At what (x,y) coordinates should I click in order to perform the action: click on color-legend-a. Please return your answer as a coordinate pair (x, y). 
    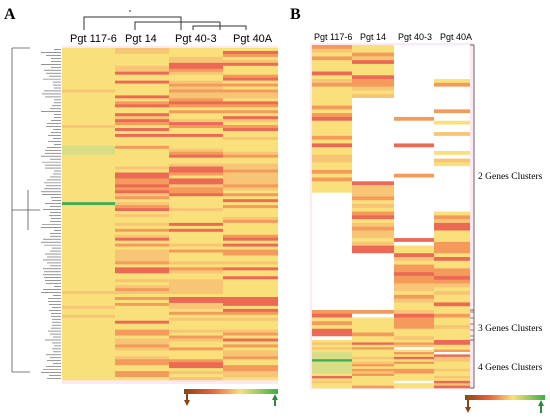
    Looking at the image, I should click on (231, 397).